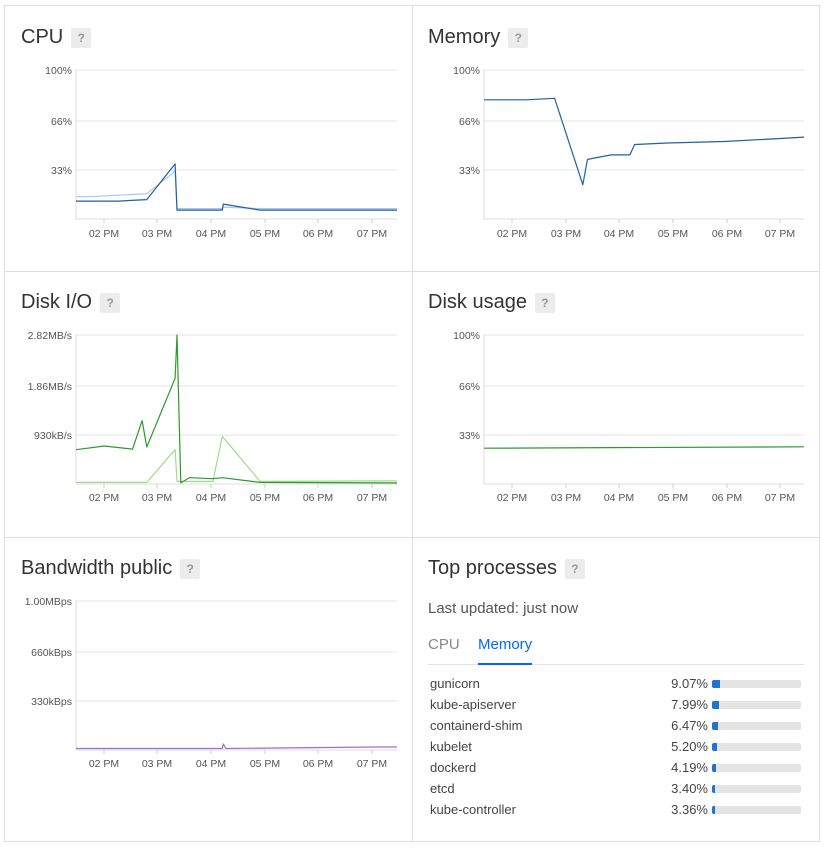 The width and height of the screenshot is (830, 848). I want to click on process-name: gunicorn, so click(455, 683).